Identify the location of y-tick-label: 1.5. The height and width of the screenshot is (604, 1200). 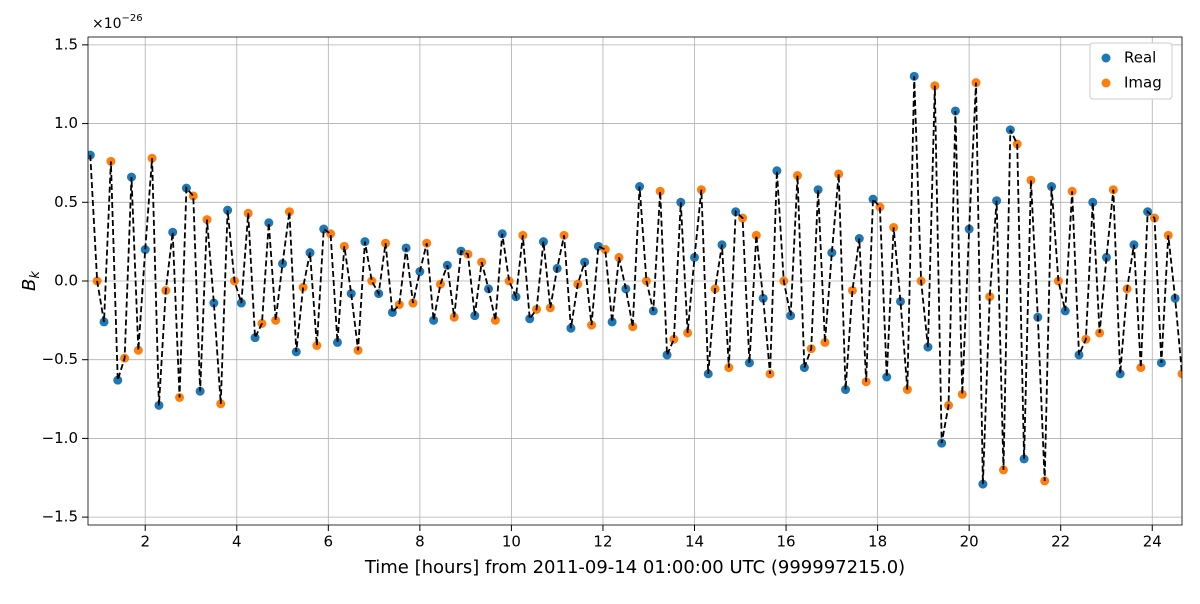
(66, 44).